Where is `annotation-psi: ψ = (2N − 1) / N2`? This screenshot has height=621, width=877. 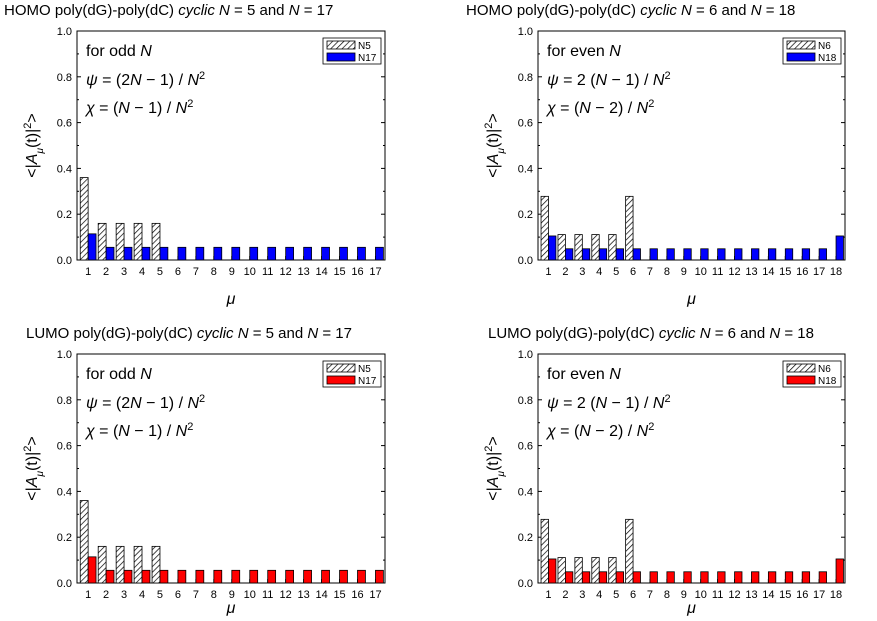
annotation-psi: ψ = (2N − 1) / N2 is located at coordinates (145, 402).